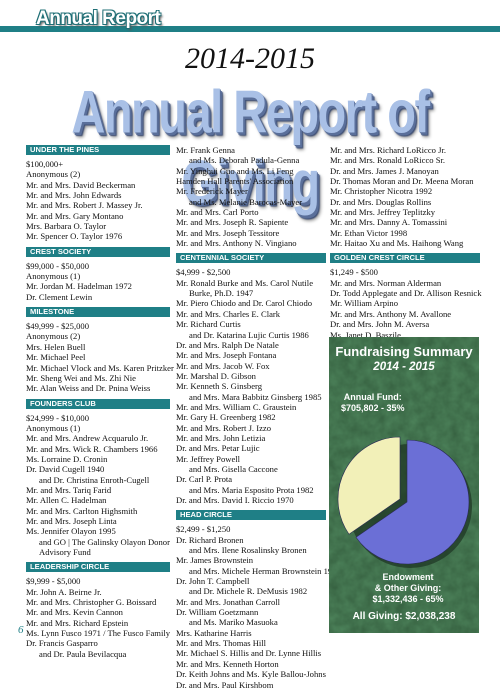 The width and height of the screenshot is (500, 690). What do you see at coordinates (83, 653) in the screenshot?
I see `donor-entry: and Dr. Paula Bevilacqua` at bounding box center [83, 653].